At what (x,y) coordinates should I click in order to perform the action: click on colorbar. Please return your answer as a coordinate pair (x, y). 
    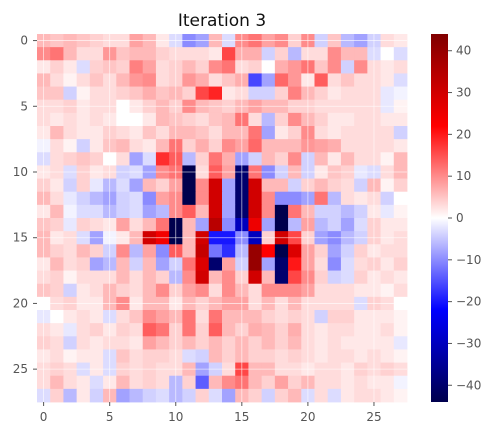
    Looking at the image, I should click on (439, 218).